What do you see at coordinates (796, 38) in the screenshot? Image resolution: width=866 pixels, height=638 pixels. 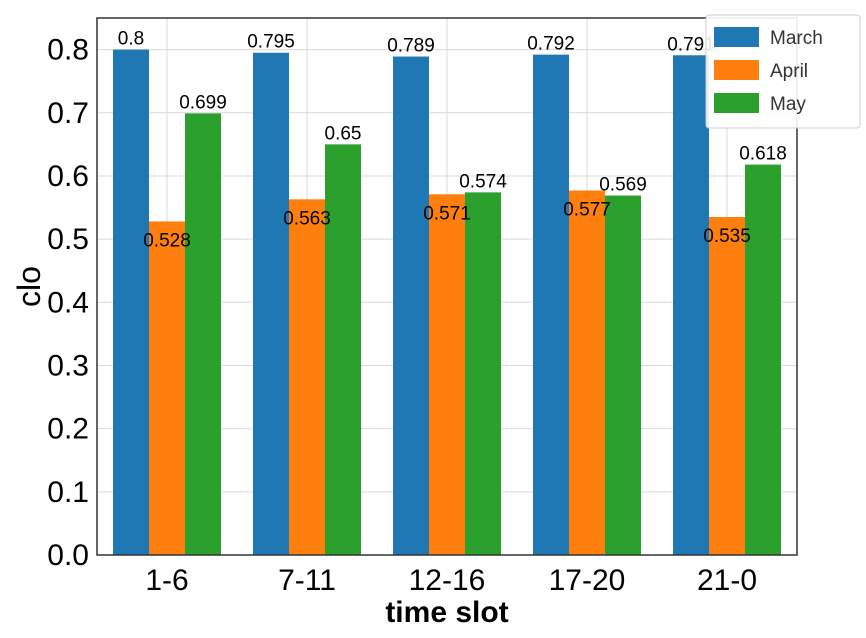 I see `legend-label-march: March` at bounding box center [796, 38].